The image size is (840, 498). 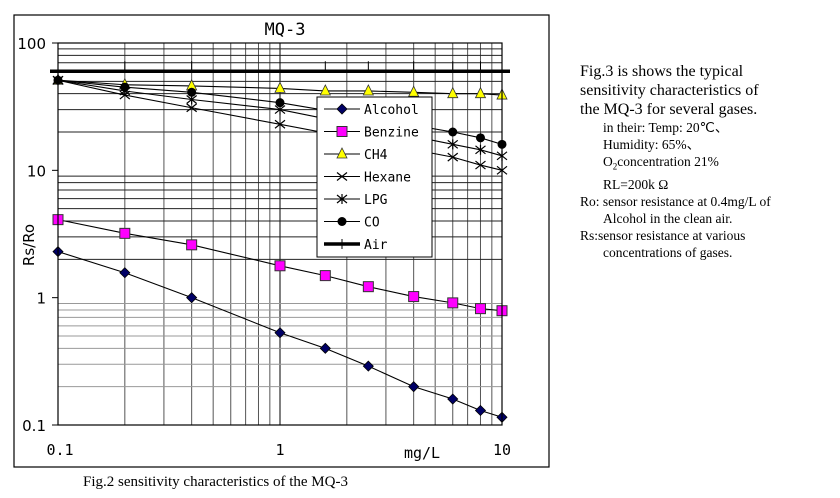 I want to click on o2-prefix: O, so click(x=608, y=161).